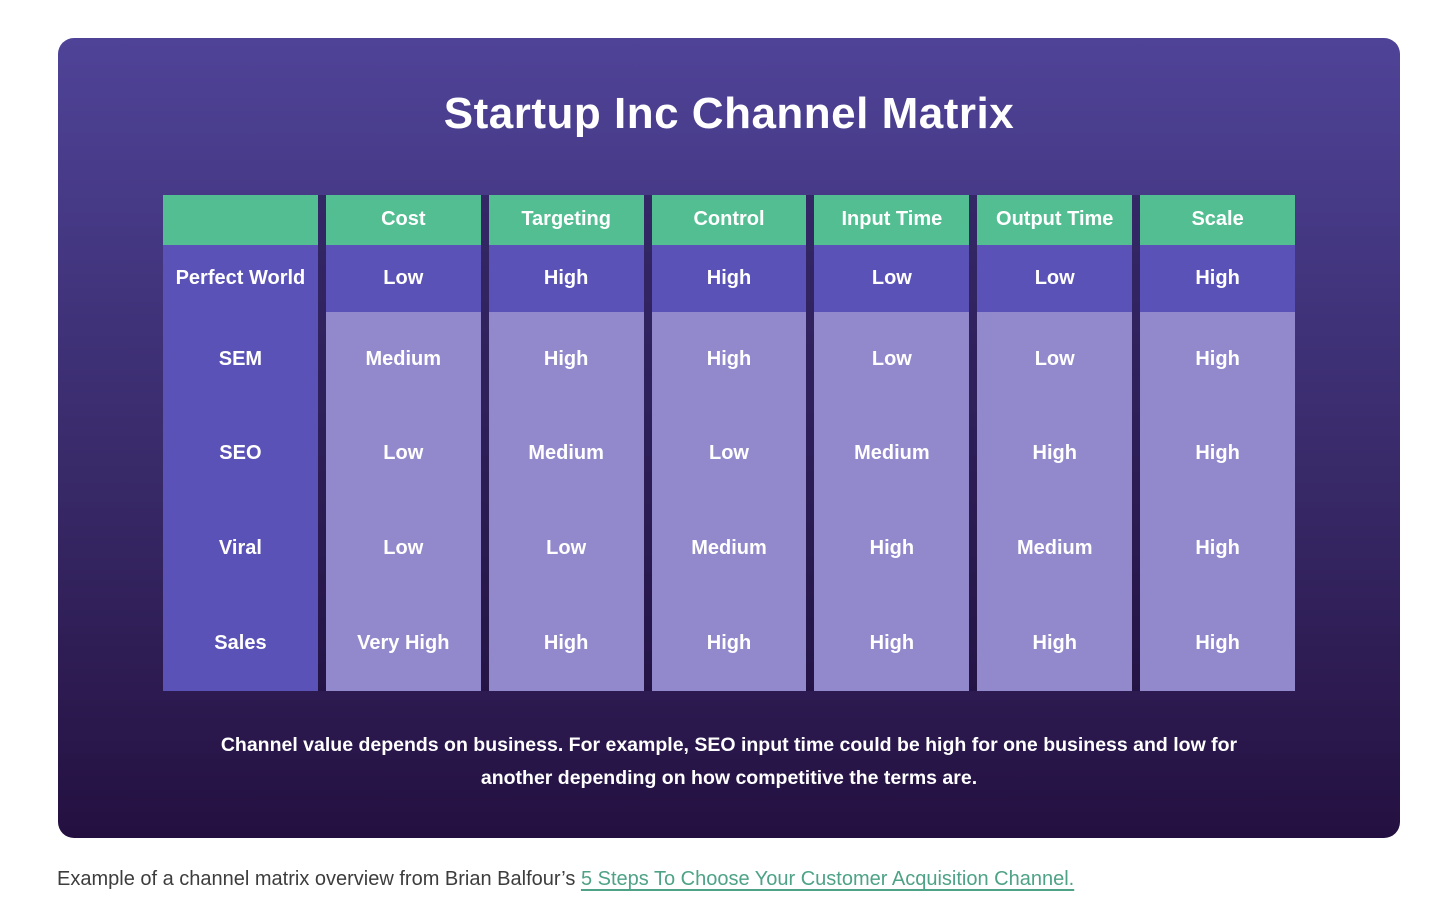 The width and height of the screenshot is (1448, 918). What do you see at coordinates (566, 548) in the screenshot?
I see `cell-viral-targeting: Low` at bounding box center [566, 548].